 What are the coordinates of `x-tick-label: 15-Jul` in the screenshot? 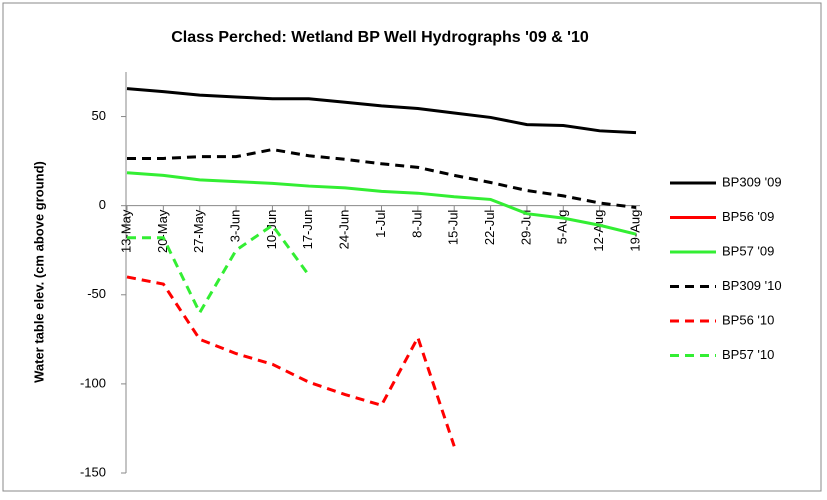 It's located at (453, 228).